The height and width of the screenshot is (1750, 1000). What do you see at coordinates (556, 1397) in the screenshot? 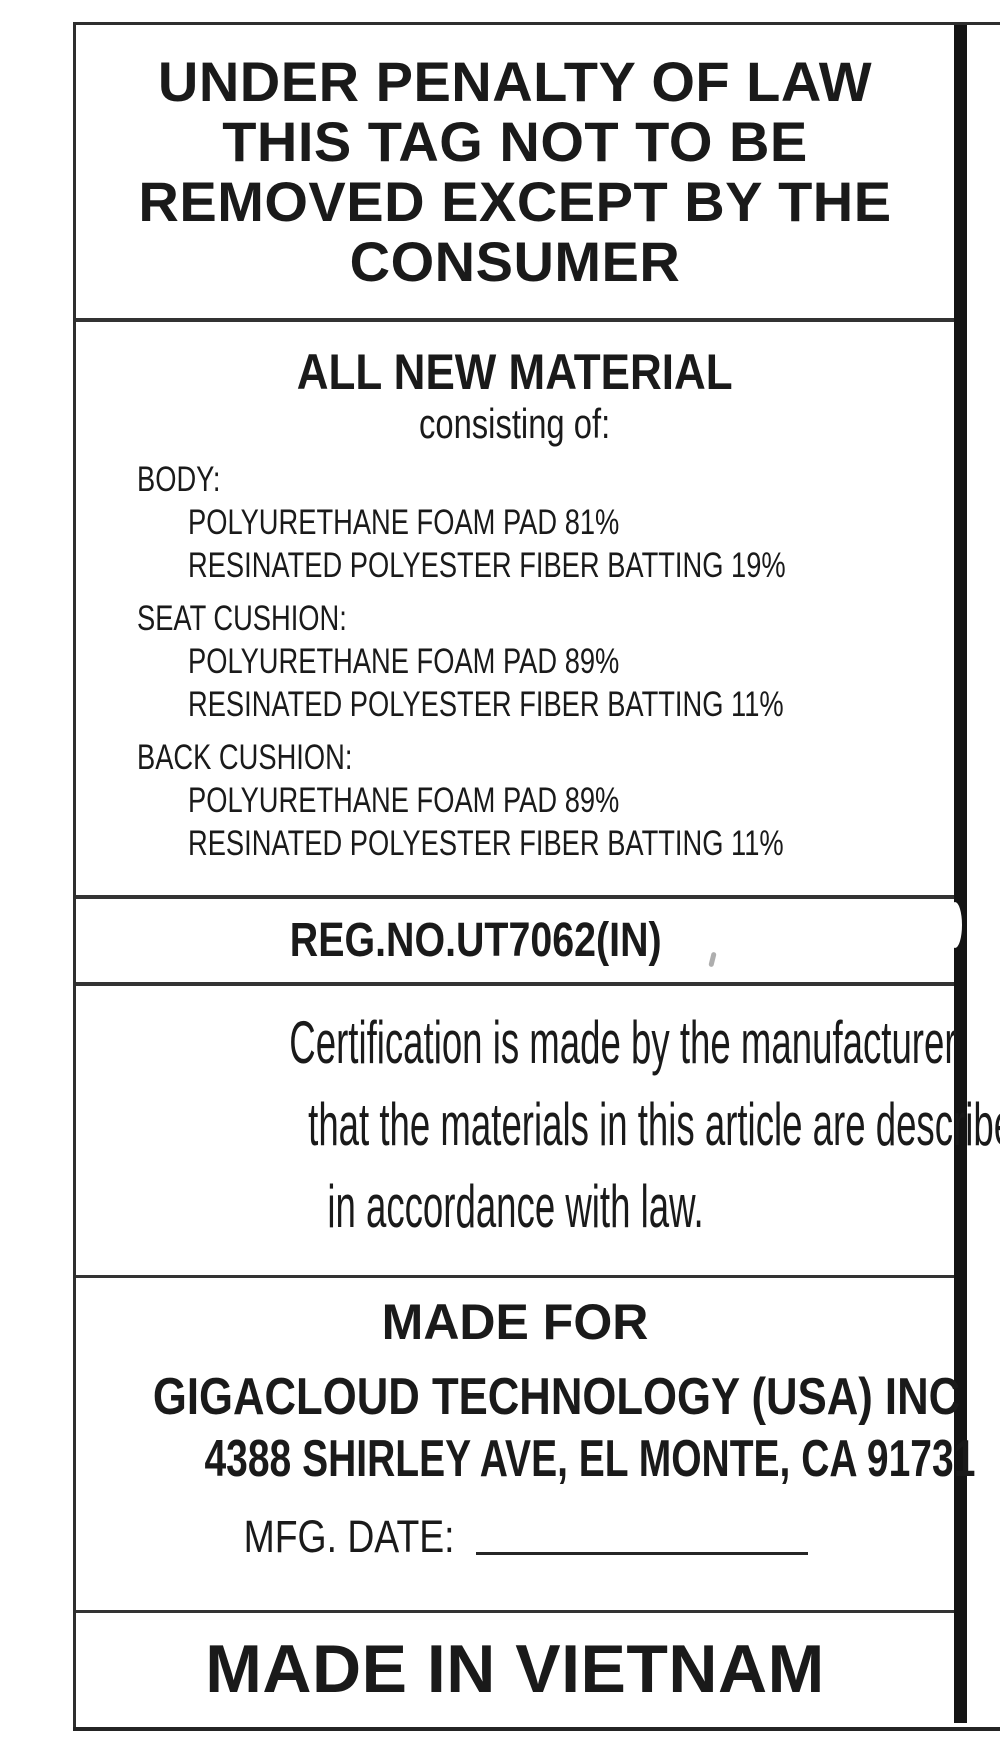
I see `company-name: GIGACLOUD TECHNOLOGY (USA) INC` at bounding box center [556, 1397].